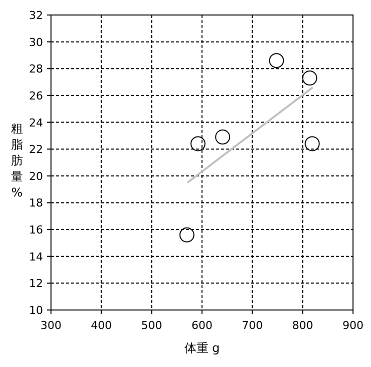  I want to click on y-tick-label: 18, so click(36, 203).